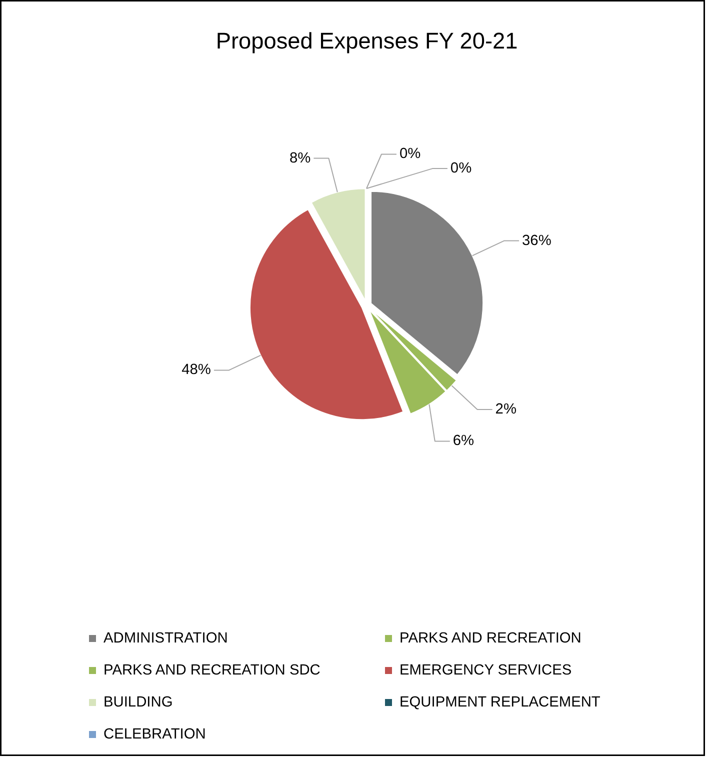 This screenshot has width=709, height=760. What do you see at coordinates (212, 670) in the screenshot?
I see `legend-label: PARKS AND RECREATION SDC` at bounding box center [212, 670].